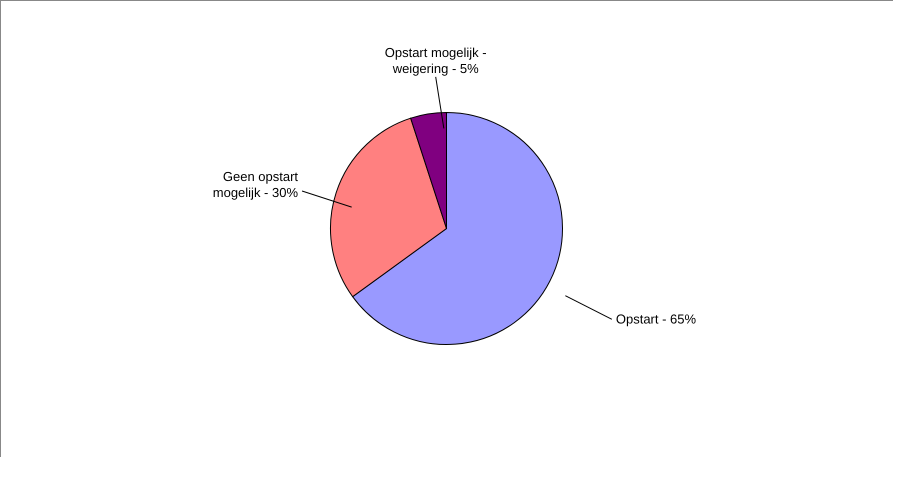  What do you see at coordinates (656, 318) in the screenshot?
I see `slice-label: Opstart - 65%` at bounding box center [656, 318].